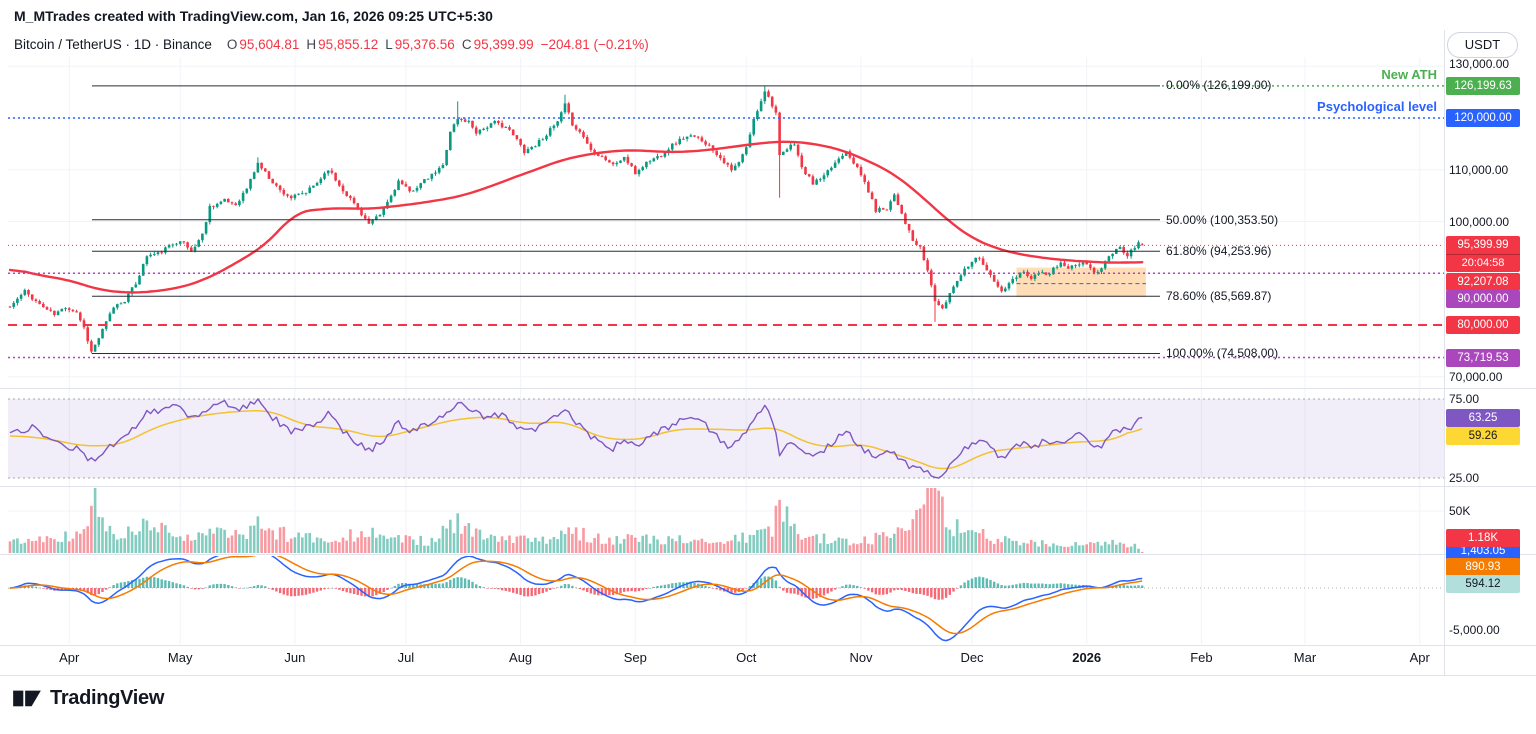  I want to click on ohlc-close-label: C, so click(466, 44).